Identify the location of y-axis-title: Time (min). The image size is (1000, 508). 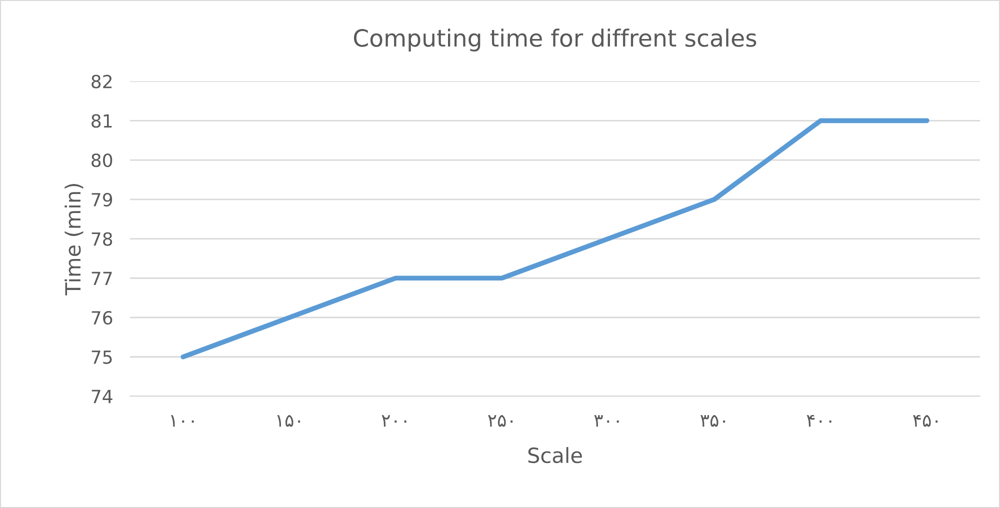
(74, 240).